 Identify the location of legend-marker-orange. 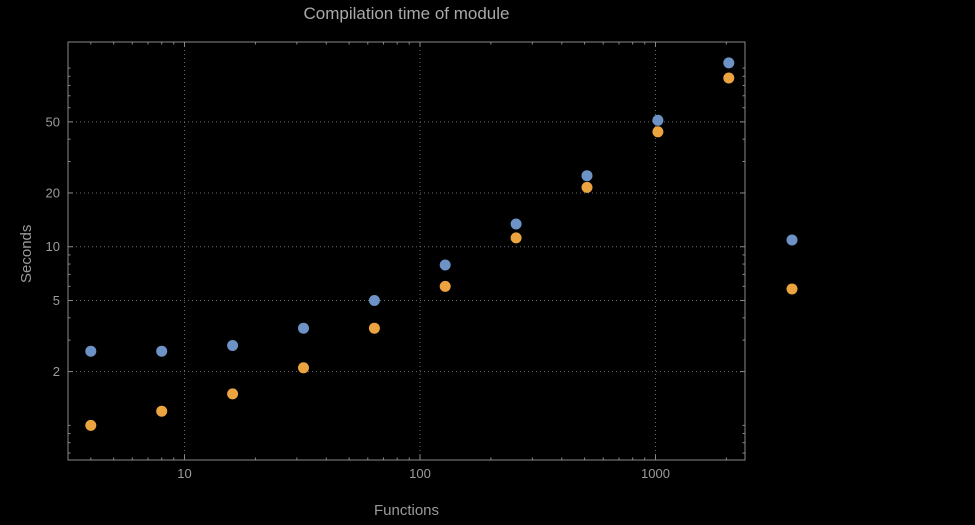
(792, 289).